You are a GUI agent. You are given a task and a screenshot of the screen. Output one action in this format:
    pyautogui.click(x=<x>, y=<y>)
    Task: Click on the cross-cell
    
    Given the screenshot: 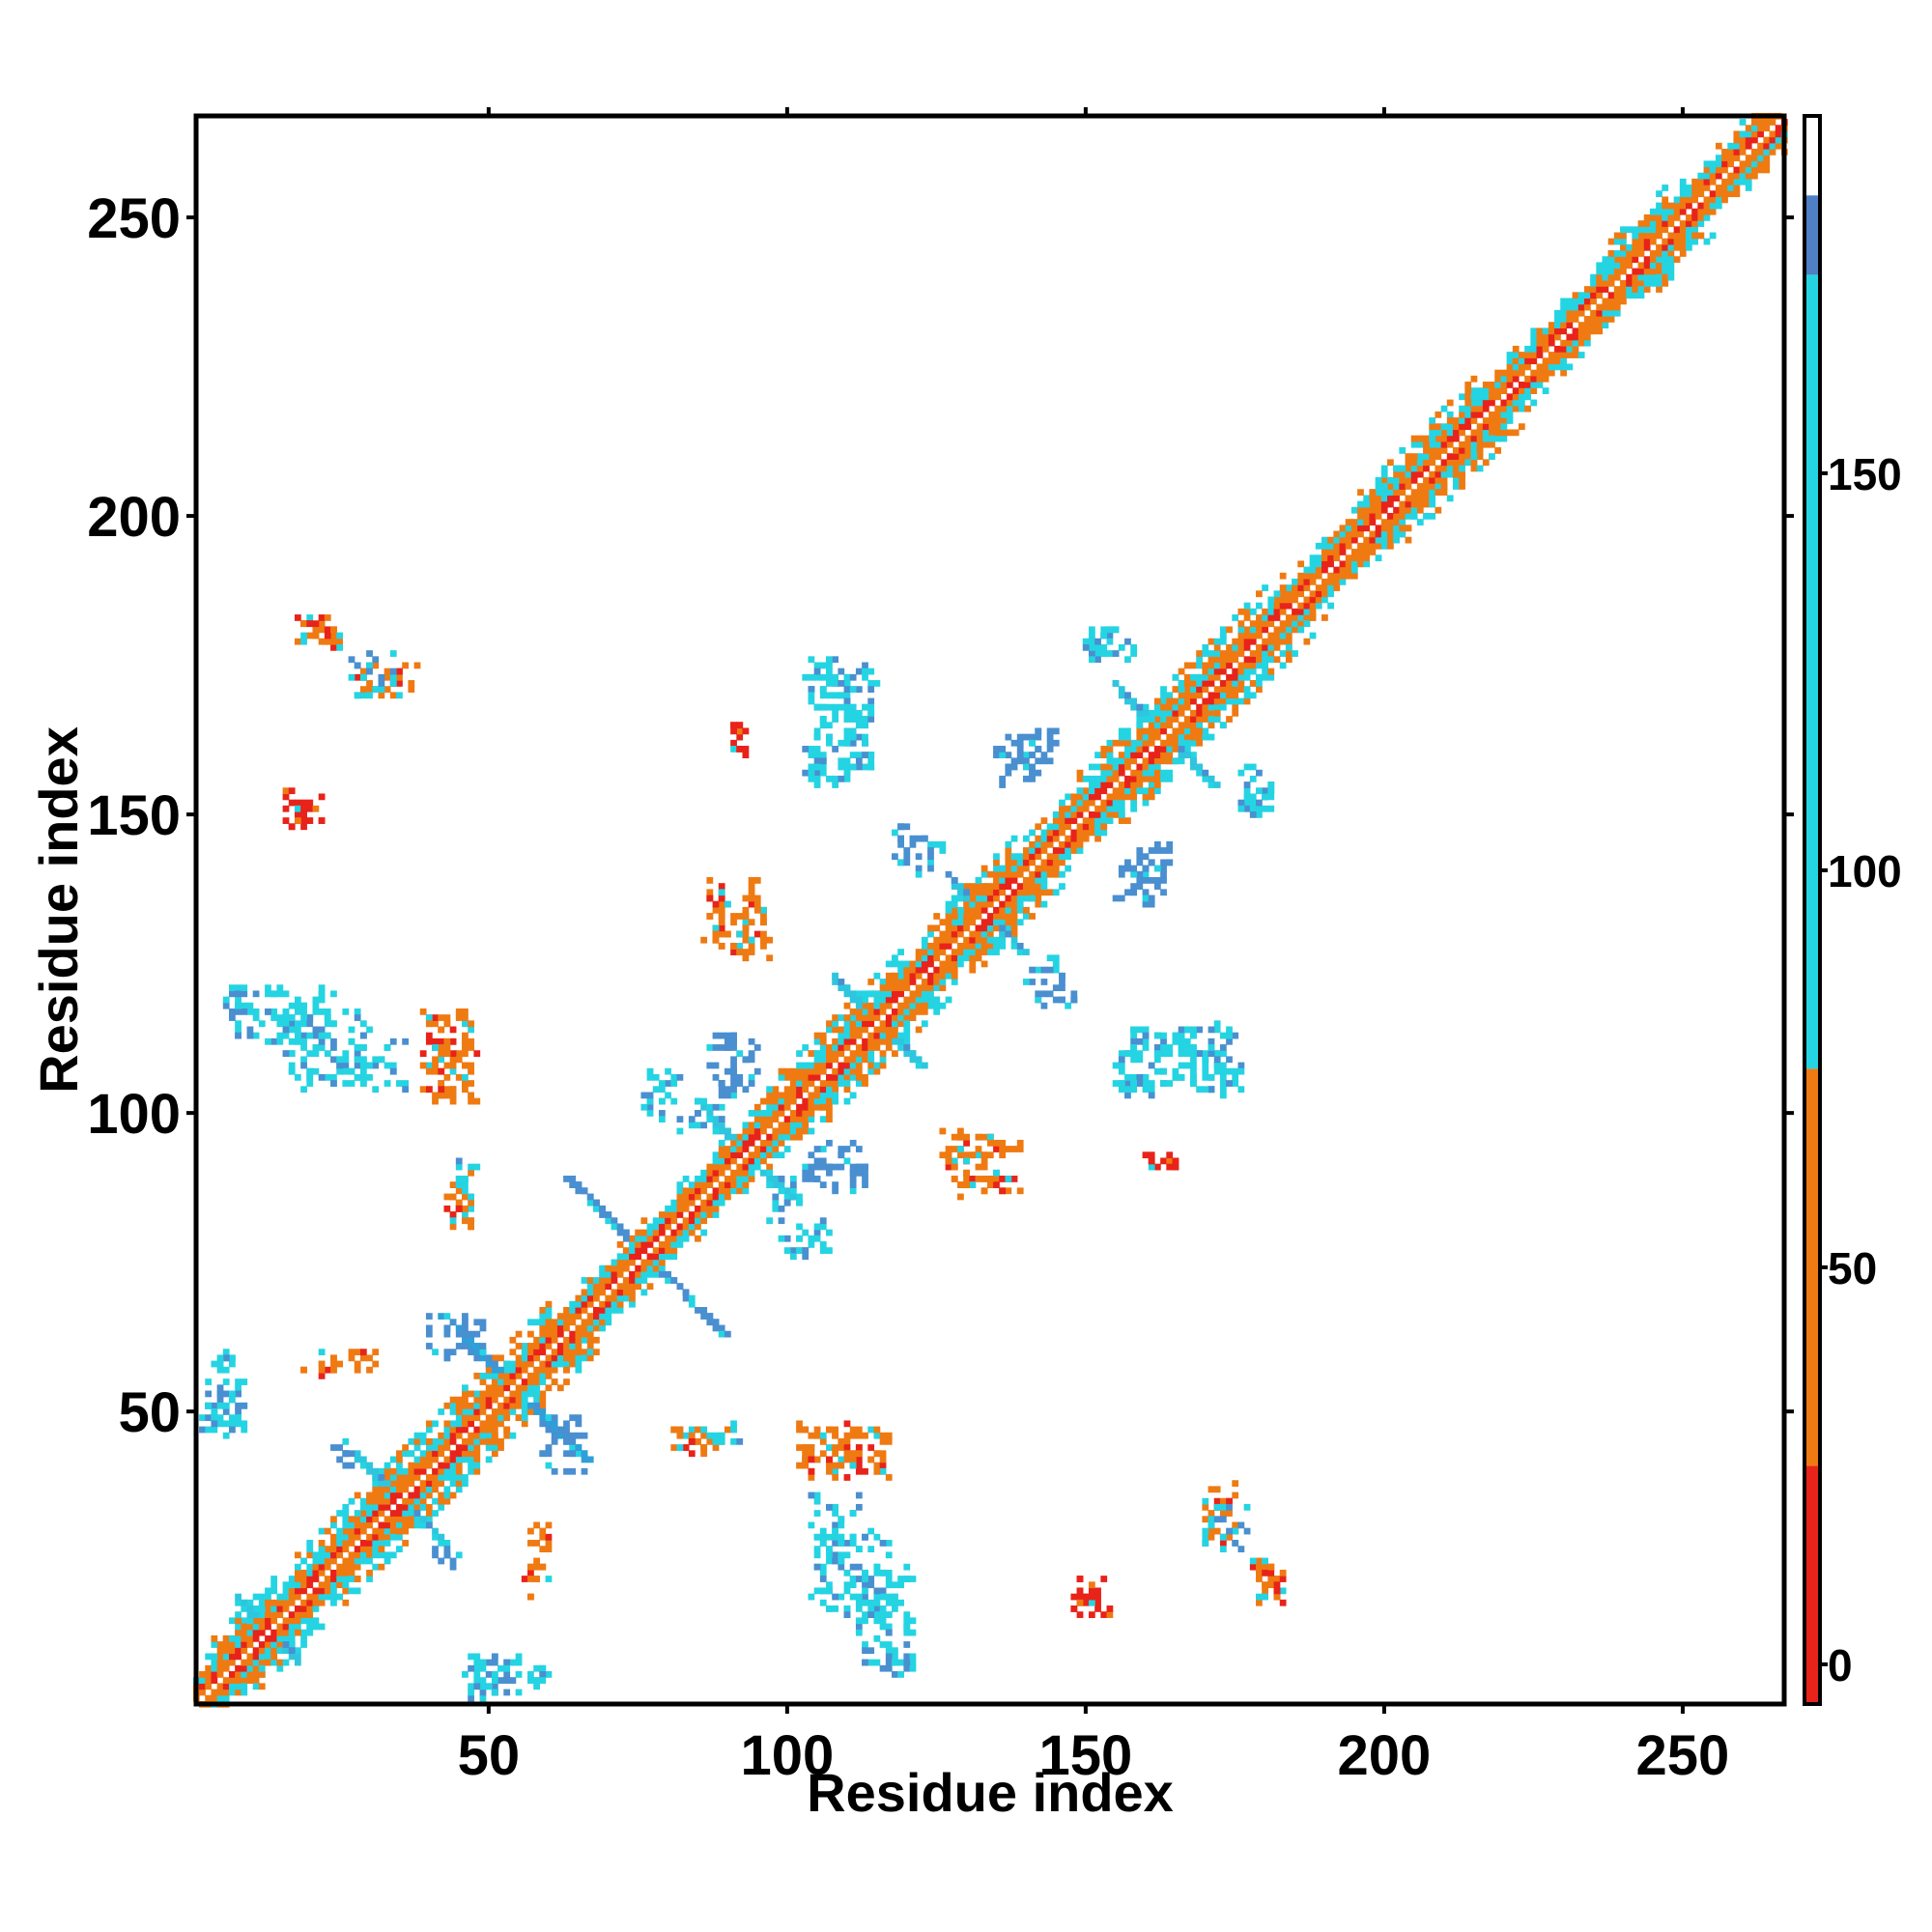 What is the action you would take?
    pyautogui.click(x=530, y=1405)
    